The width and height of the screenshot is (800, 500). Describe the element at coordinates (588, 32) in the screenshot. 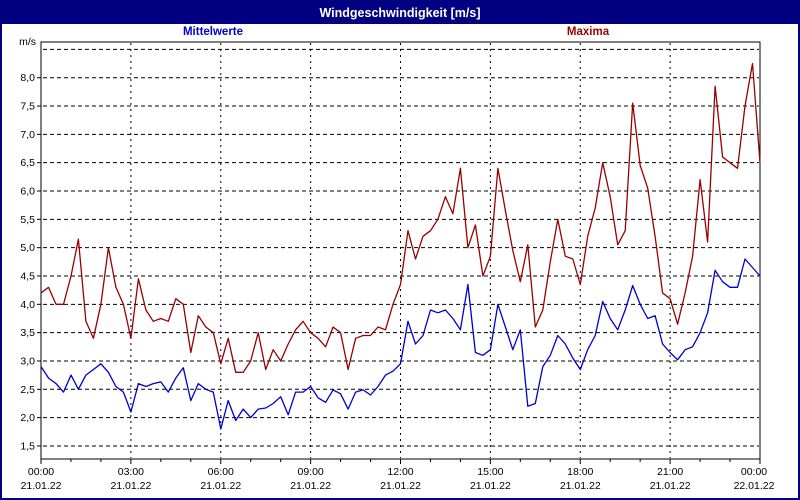

I see `legend-label-maxima: Maxima` at that location.